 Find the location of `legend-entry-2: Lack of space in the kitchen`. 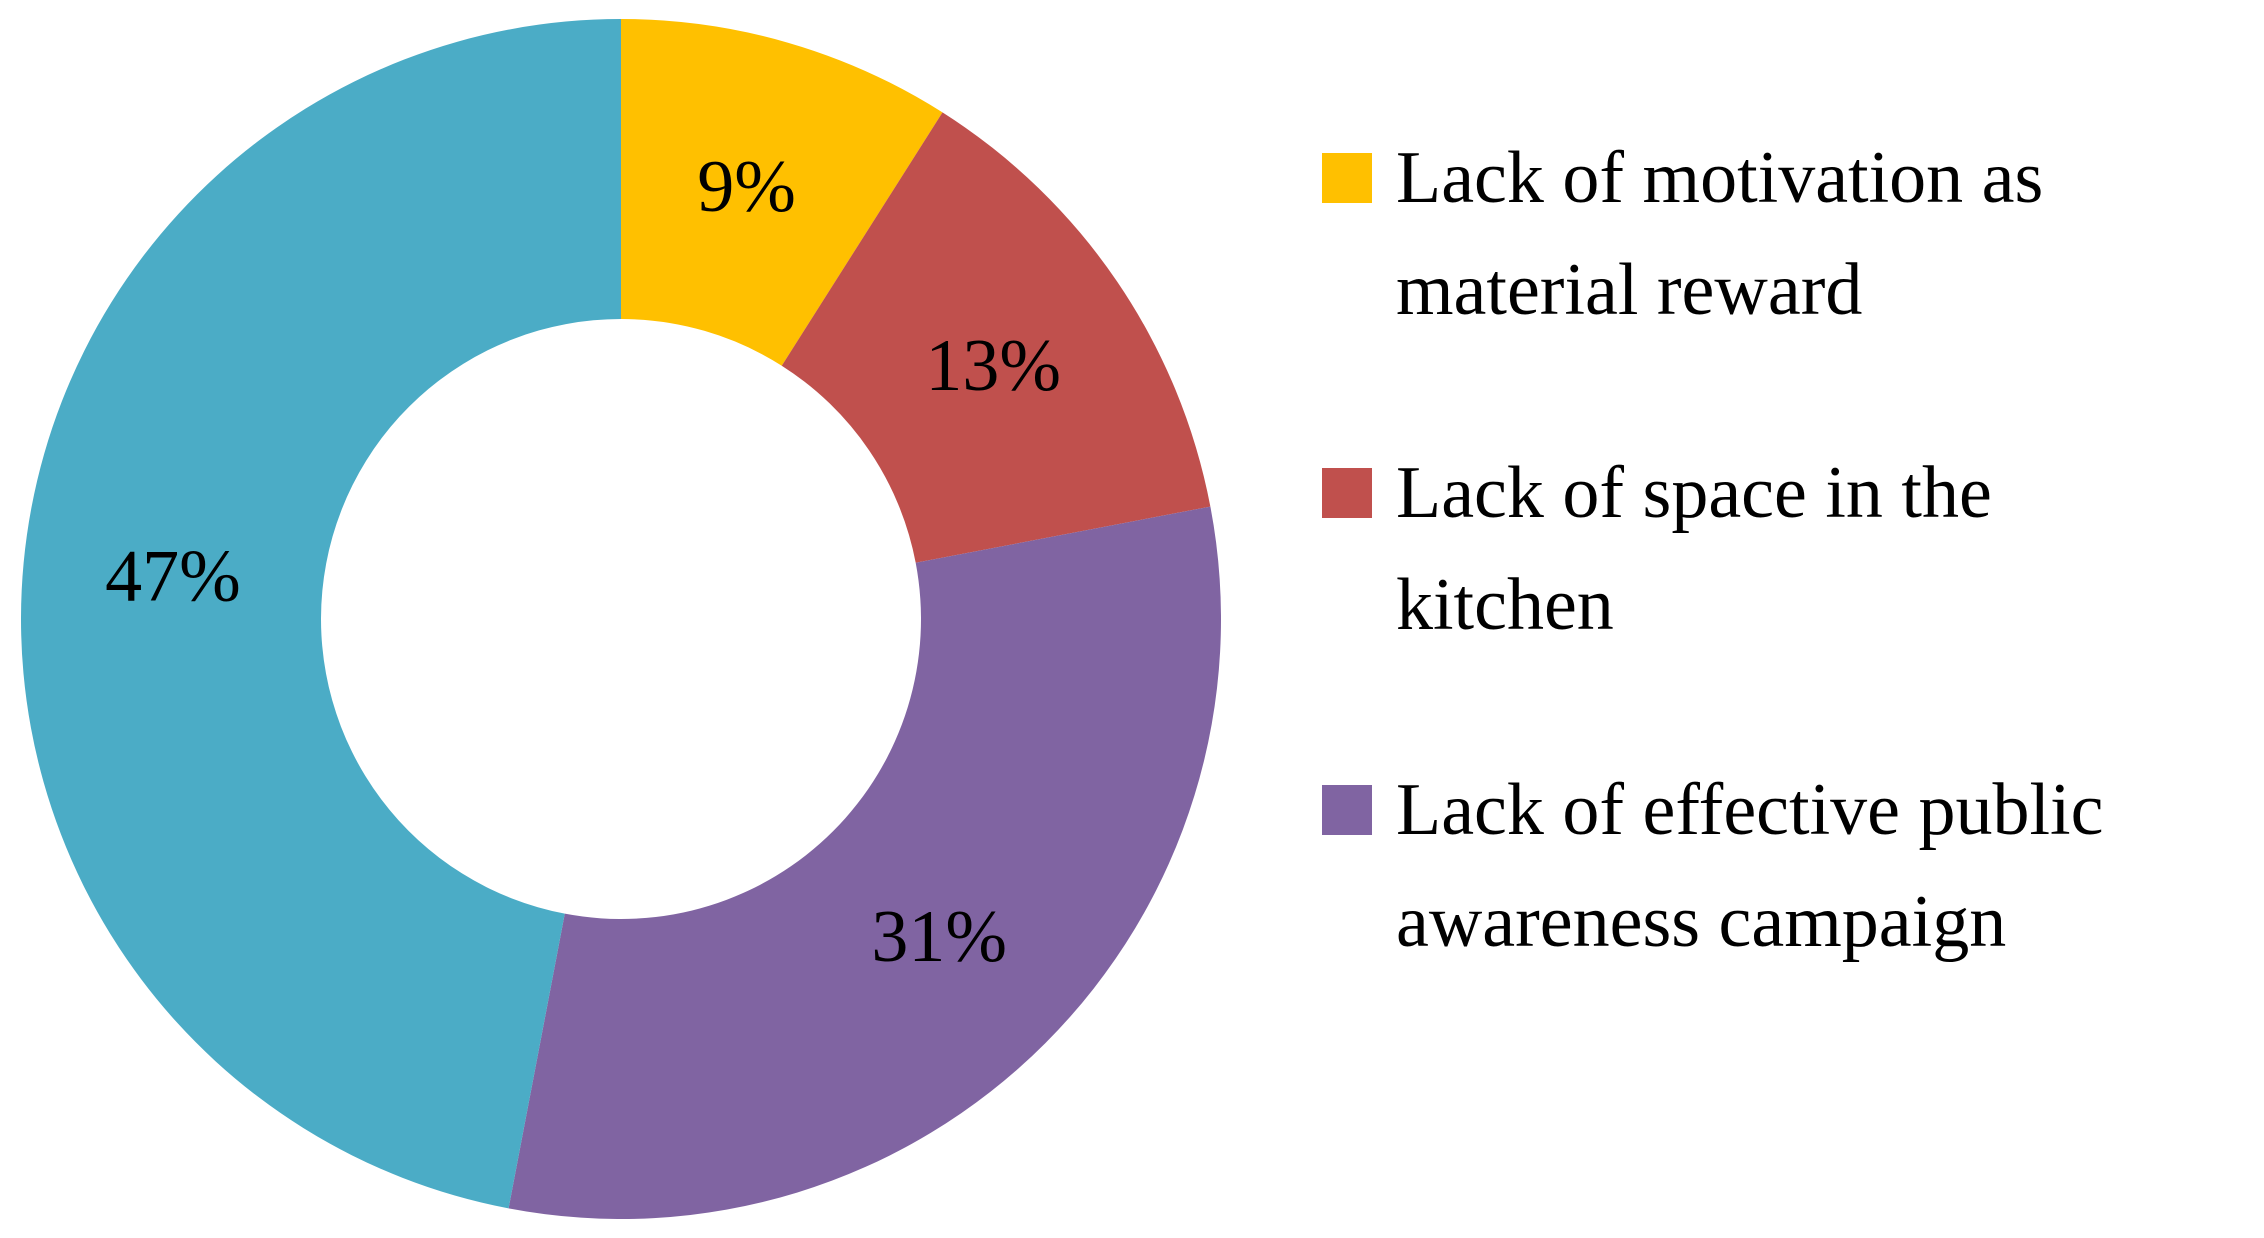

legend-entry-2: Lack of space in the kitchen is located at coordinates (1657, 549).